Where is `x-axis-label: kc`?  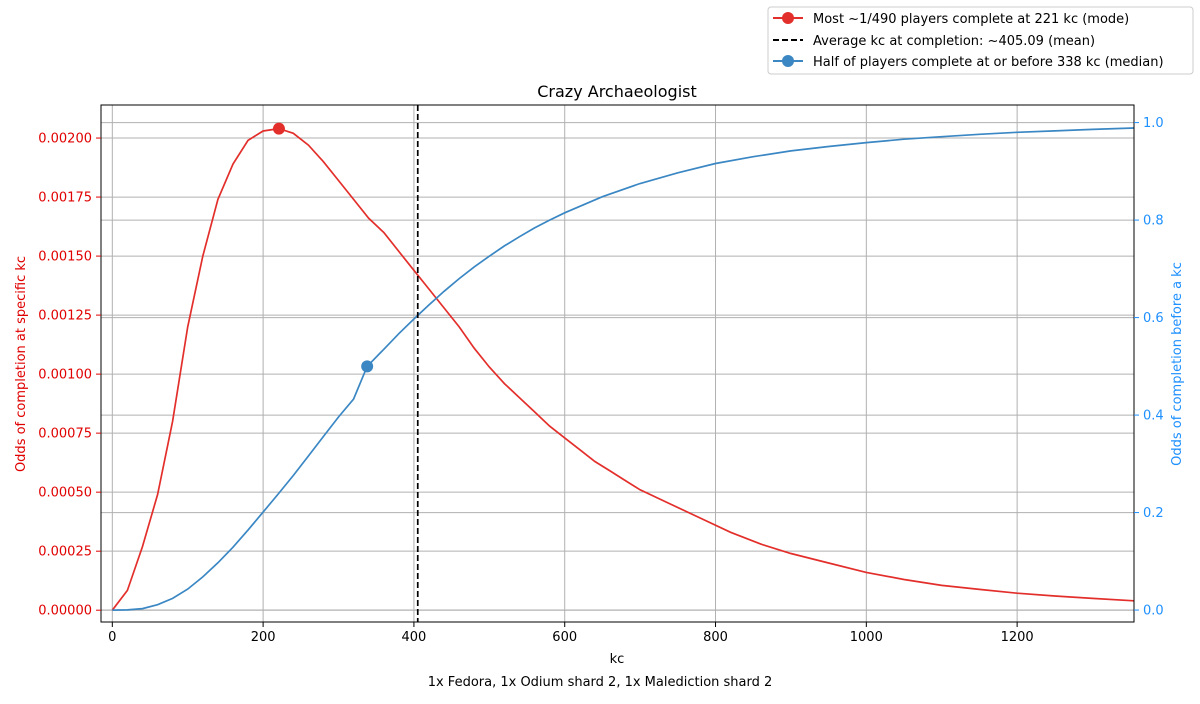 x-axis-label: kc is located at coordinates (617, 659).